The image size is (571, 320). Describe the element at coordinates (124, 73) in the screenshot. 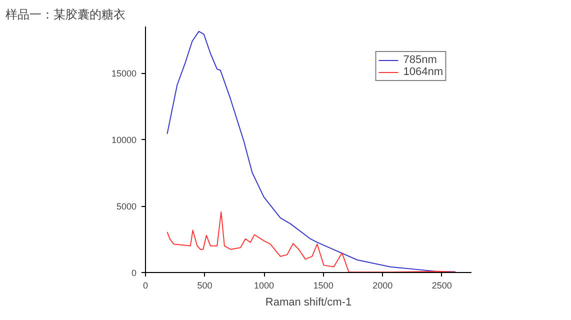

I see `y-tick-label: 15000` at that location.